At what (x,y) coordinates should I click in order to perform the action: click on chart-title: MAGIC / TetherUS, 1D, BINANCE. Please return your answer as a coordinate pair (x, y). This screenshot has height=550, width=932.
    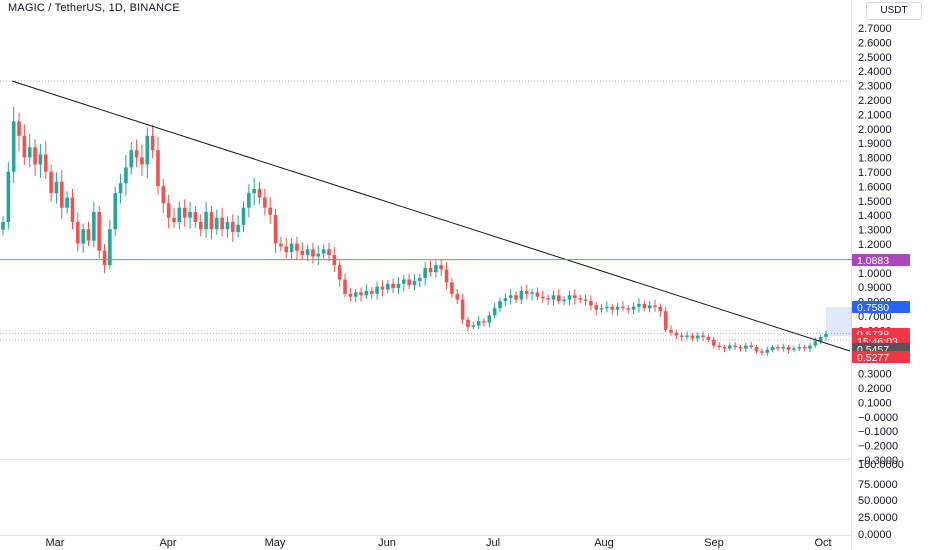
    Looking at the image, I should click on (94, 8).